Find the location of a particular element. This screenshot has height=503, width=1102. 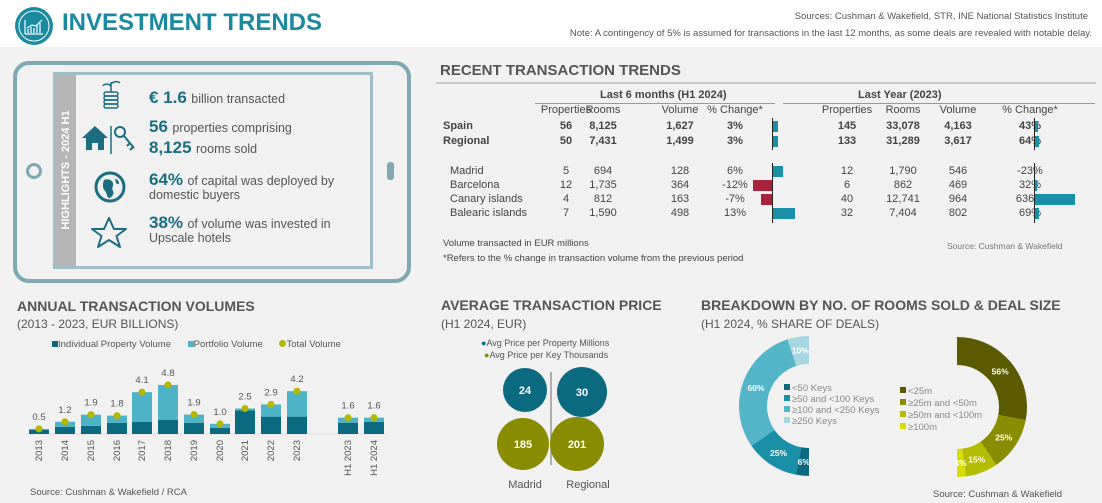

column-header: Volume is located at coordinates (680, 110).